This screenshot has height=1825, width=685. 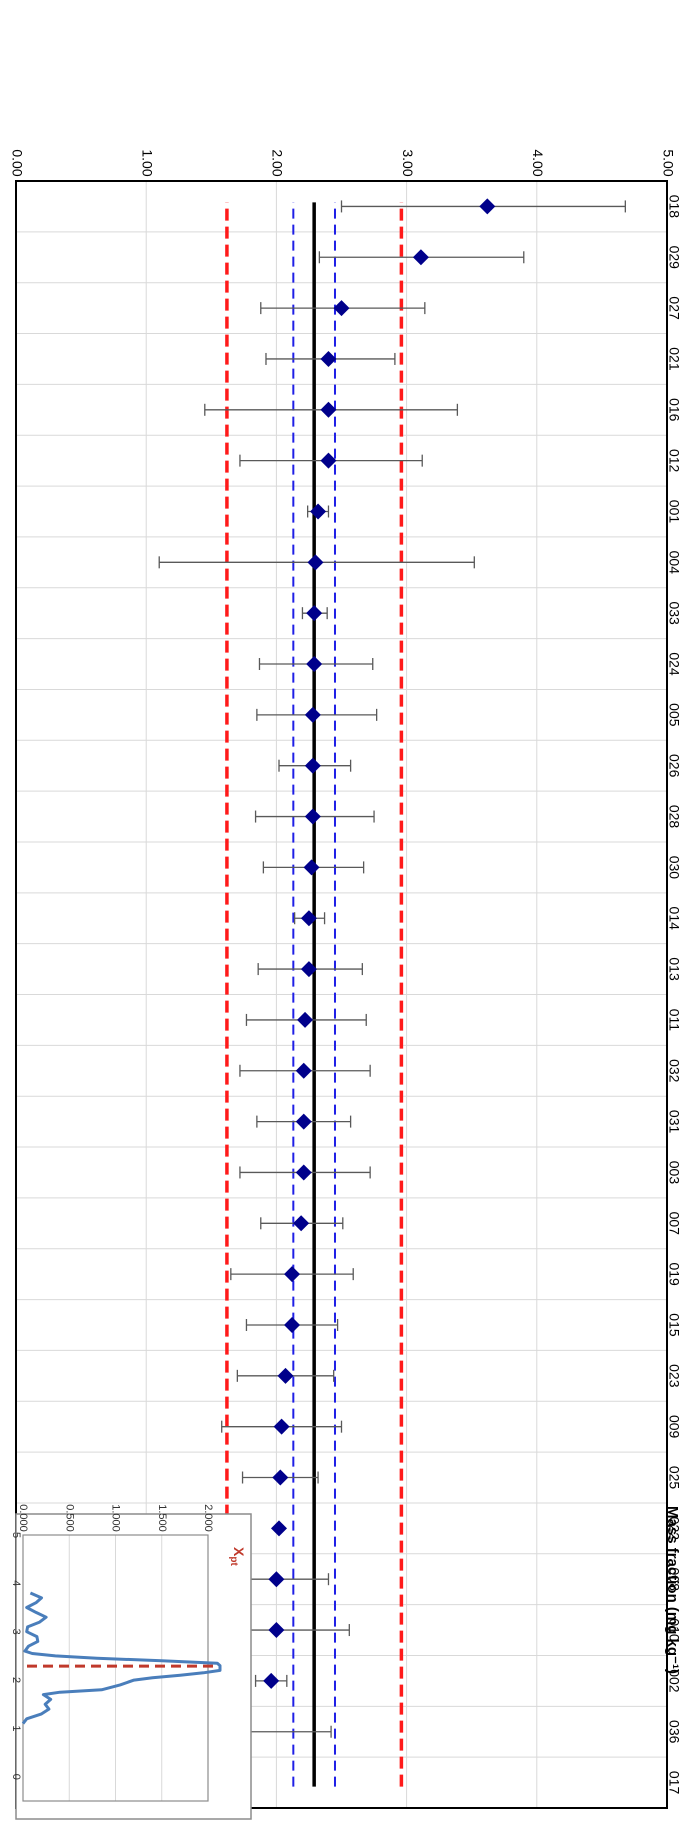 What do you see at coordinates (674, 664) in the screenshot?
I see `x-tick-label: 024` at bounding box center [674, 664].